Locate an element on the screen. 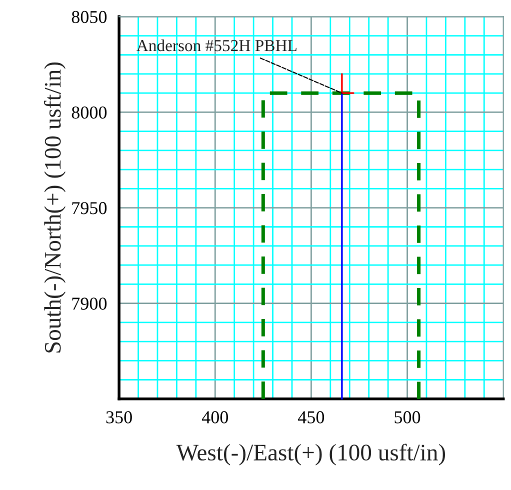  x-tick-label: 500 is located at coordinates (407, 417).